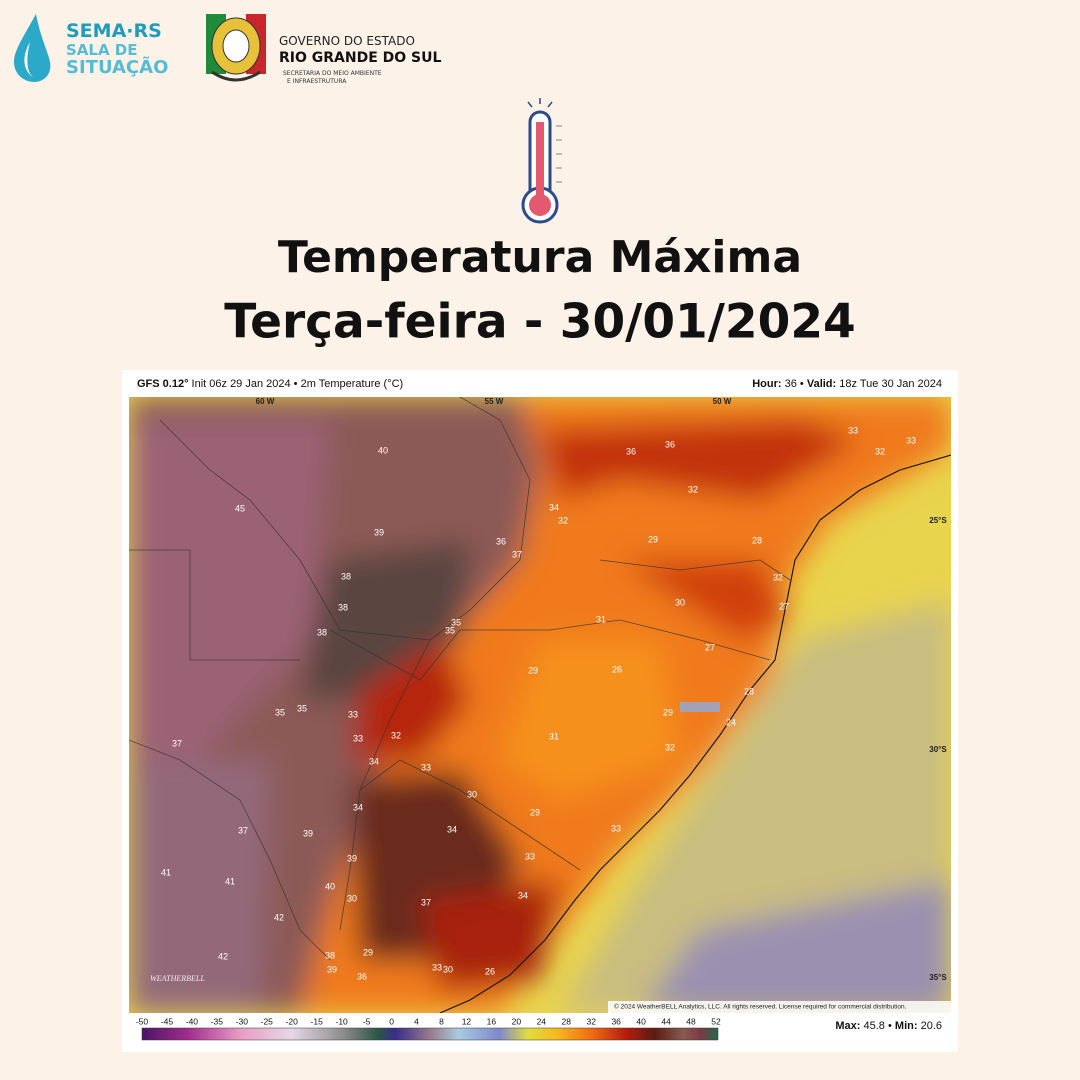 The image size is (1080, 1080). What do you see at coordinates (616, 1021) in the screenshot?
I see `colorbar-tick: 36` at bounding box center [616, 1021].